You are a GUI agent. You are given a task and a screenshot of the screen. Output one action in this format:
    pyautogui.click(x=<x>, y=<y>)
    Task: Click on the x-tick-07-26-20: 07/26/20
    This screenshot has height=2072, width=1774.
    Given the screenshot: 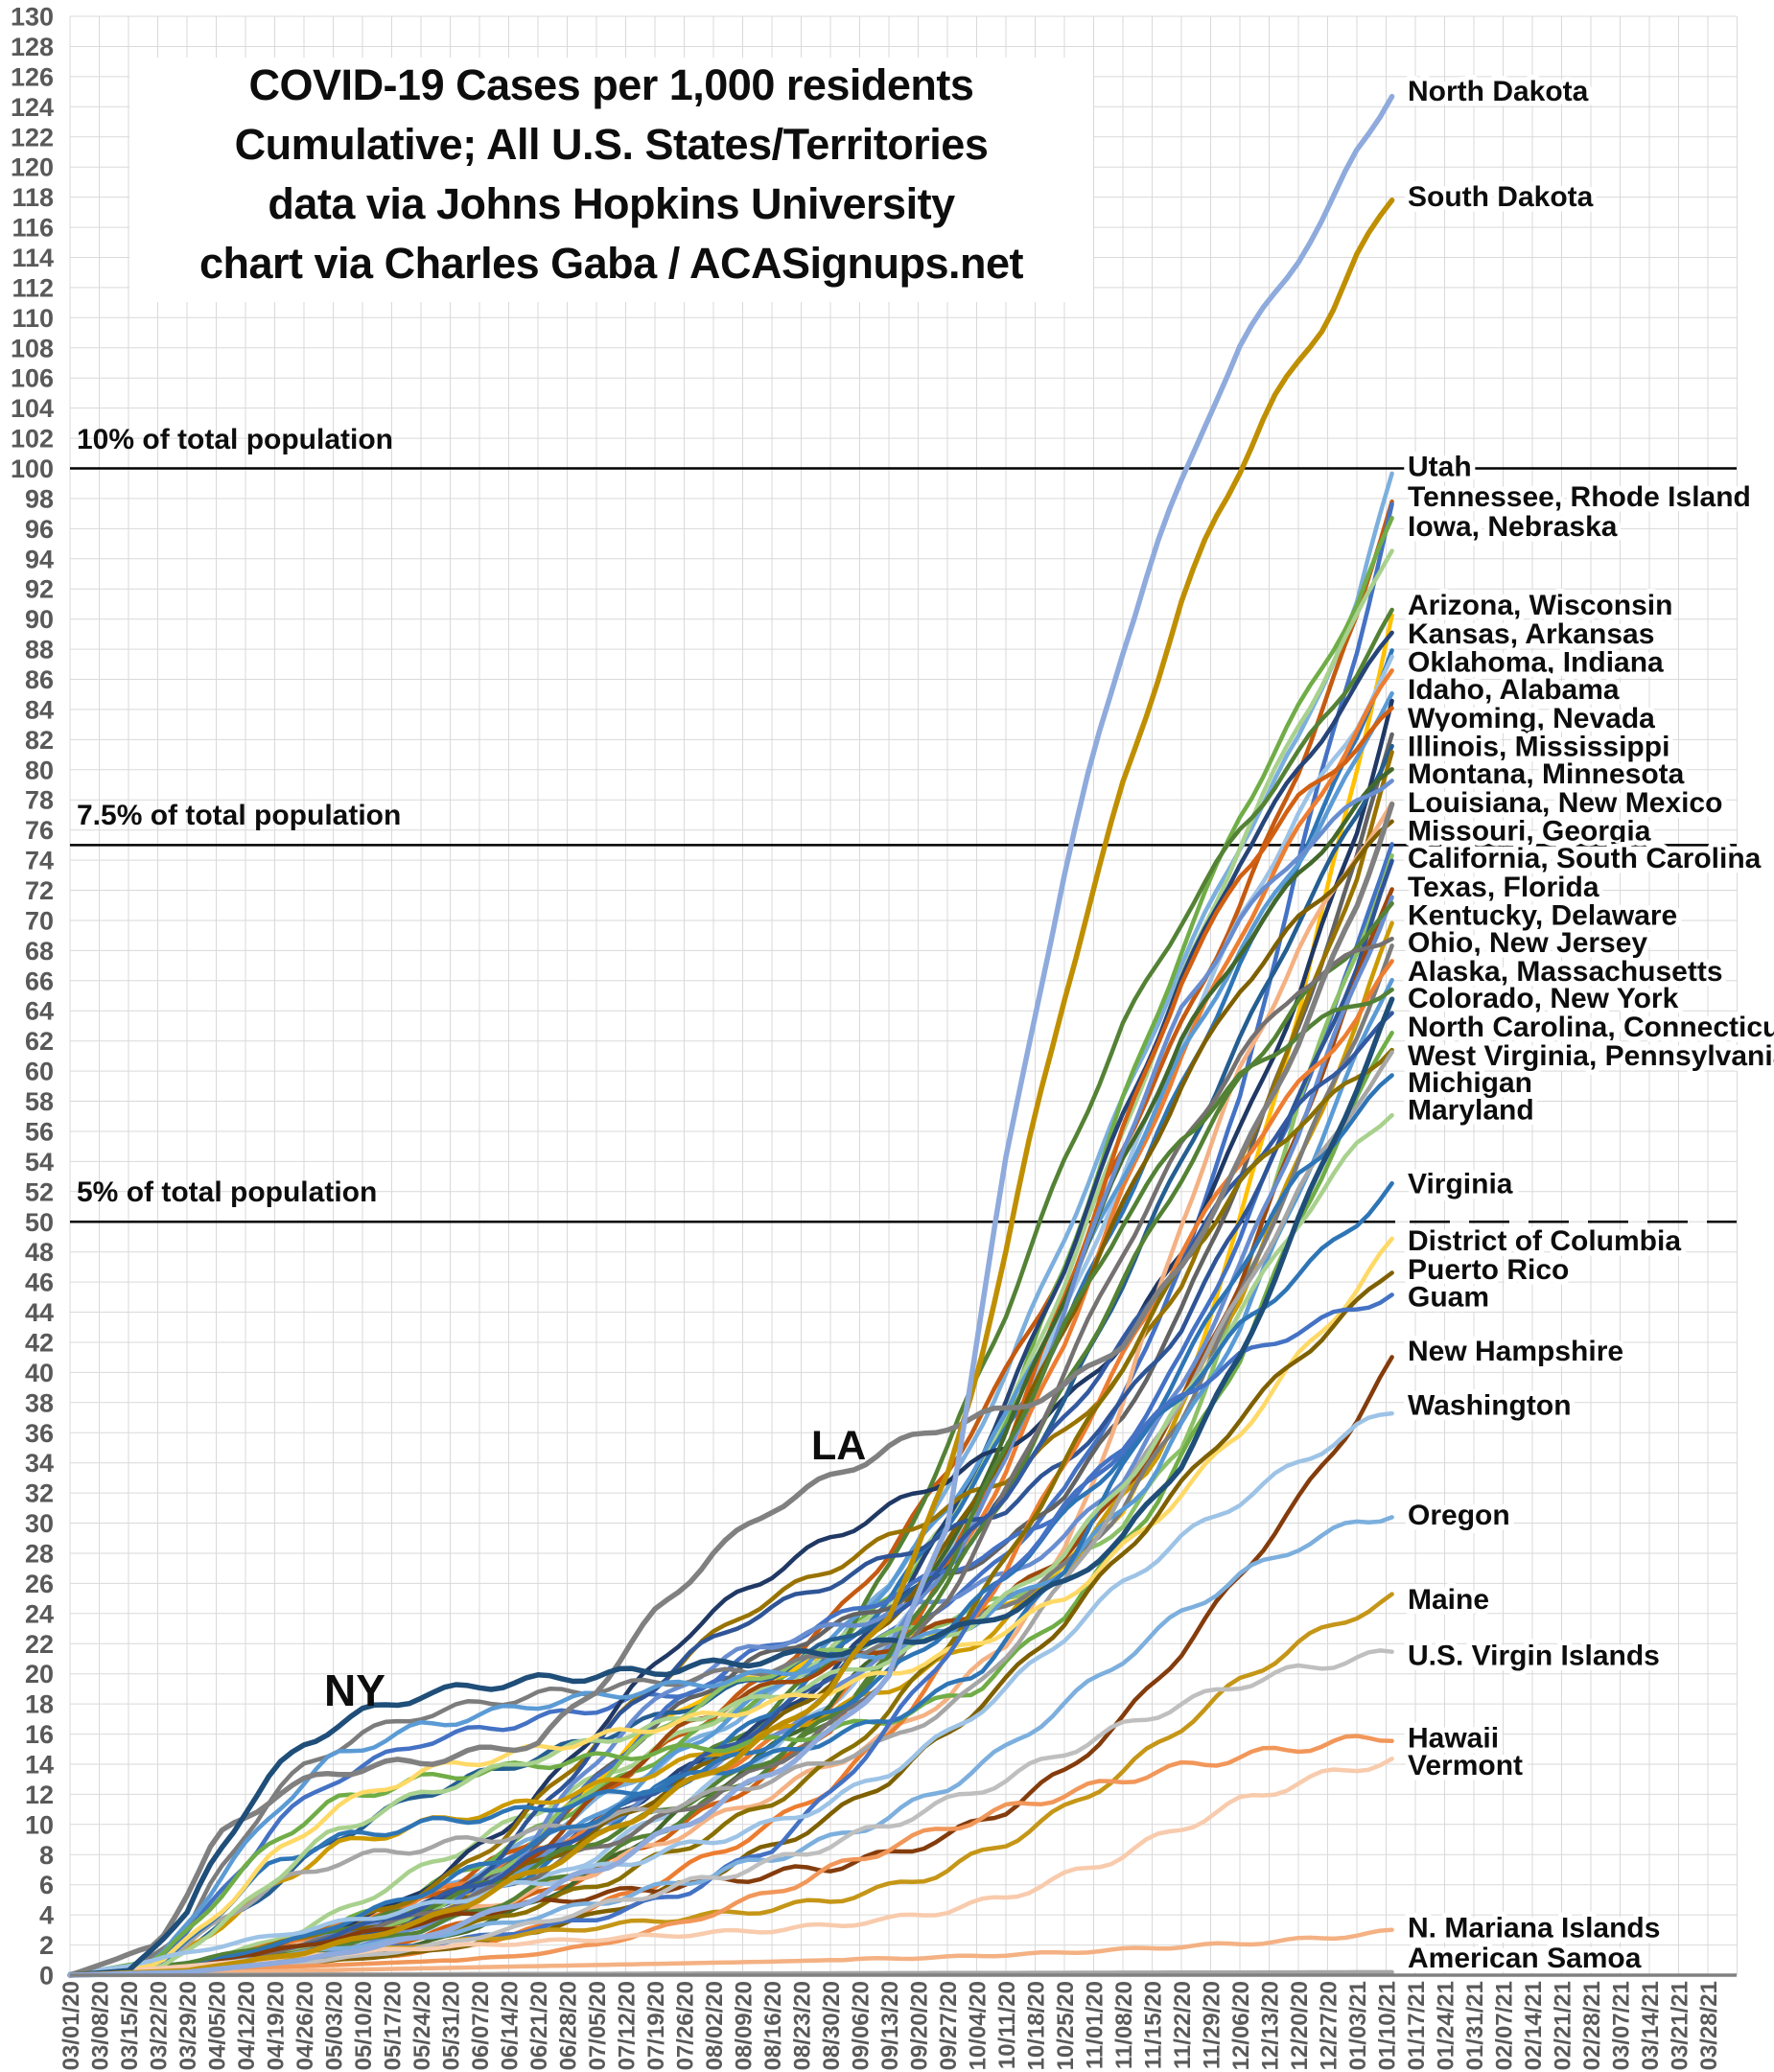 What is the action you would take?
    pyautogui.click(x=686, y=2025)
    